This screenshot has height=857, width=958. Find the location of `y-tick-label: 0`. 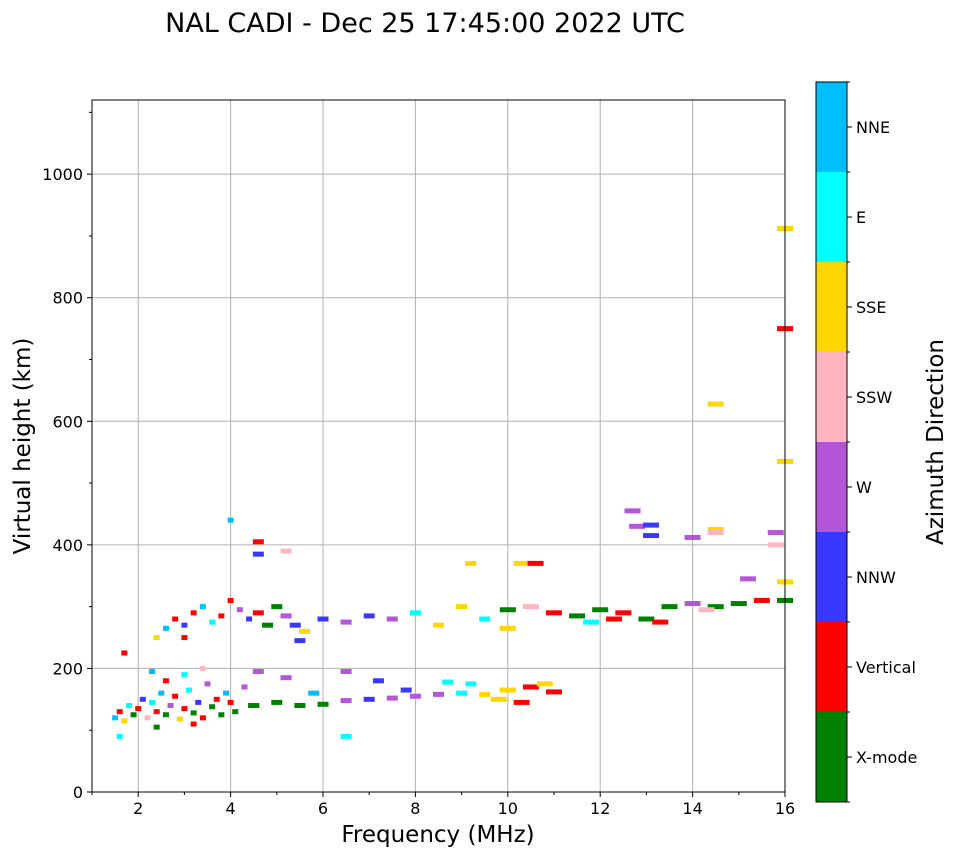

y-tick-label: 0 is located at coordinates (78, 792).